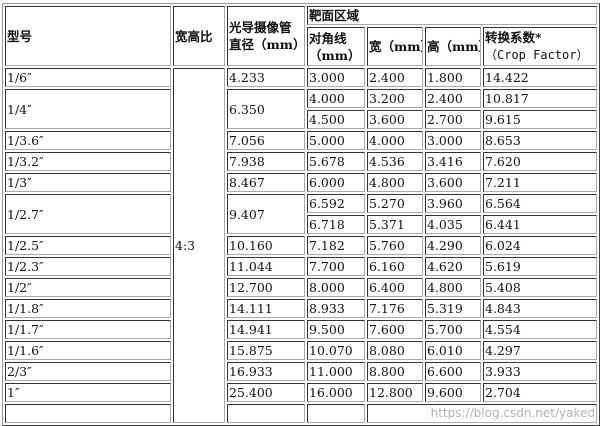 This screenshot has height=426, width=600. I want to click on model-cell: 1/2″, so click(88, 287).